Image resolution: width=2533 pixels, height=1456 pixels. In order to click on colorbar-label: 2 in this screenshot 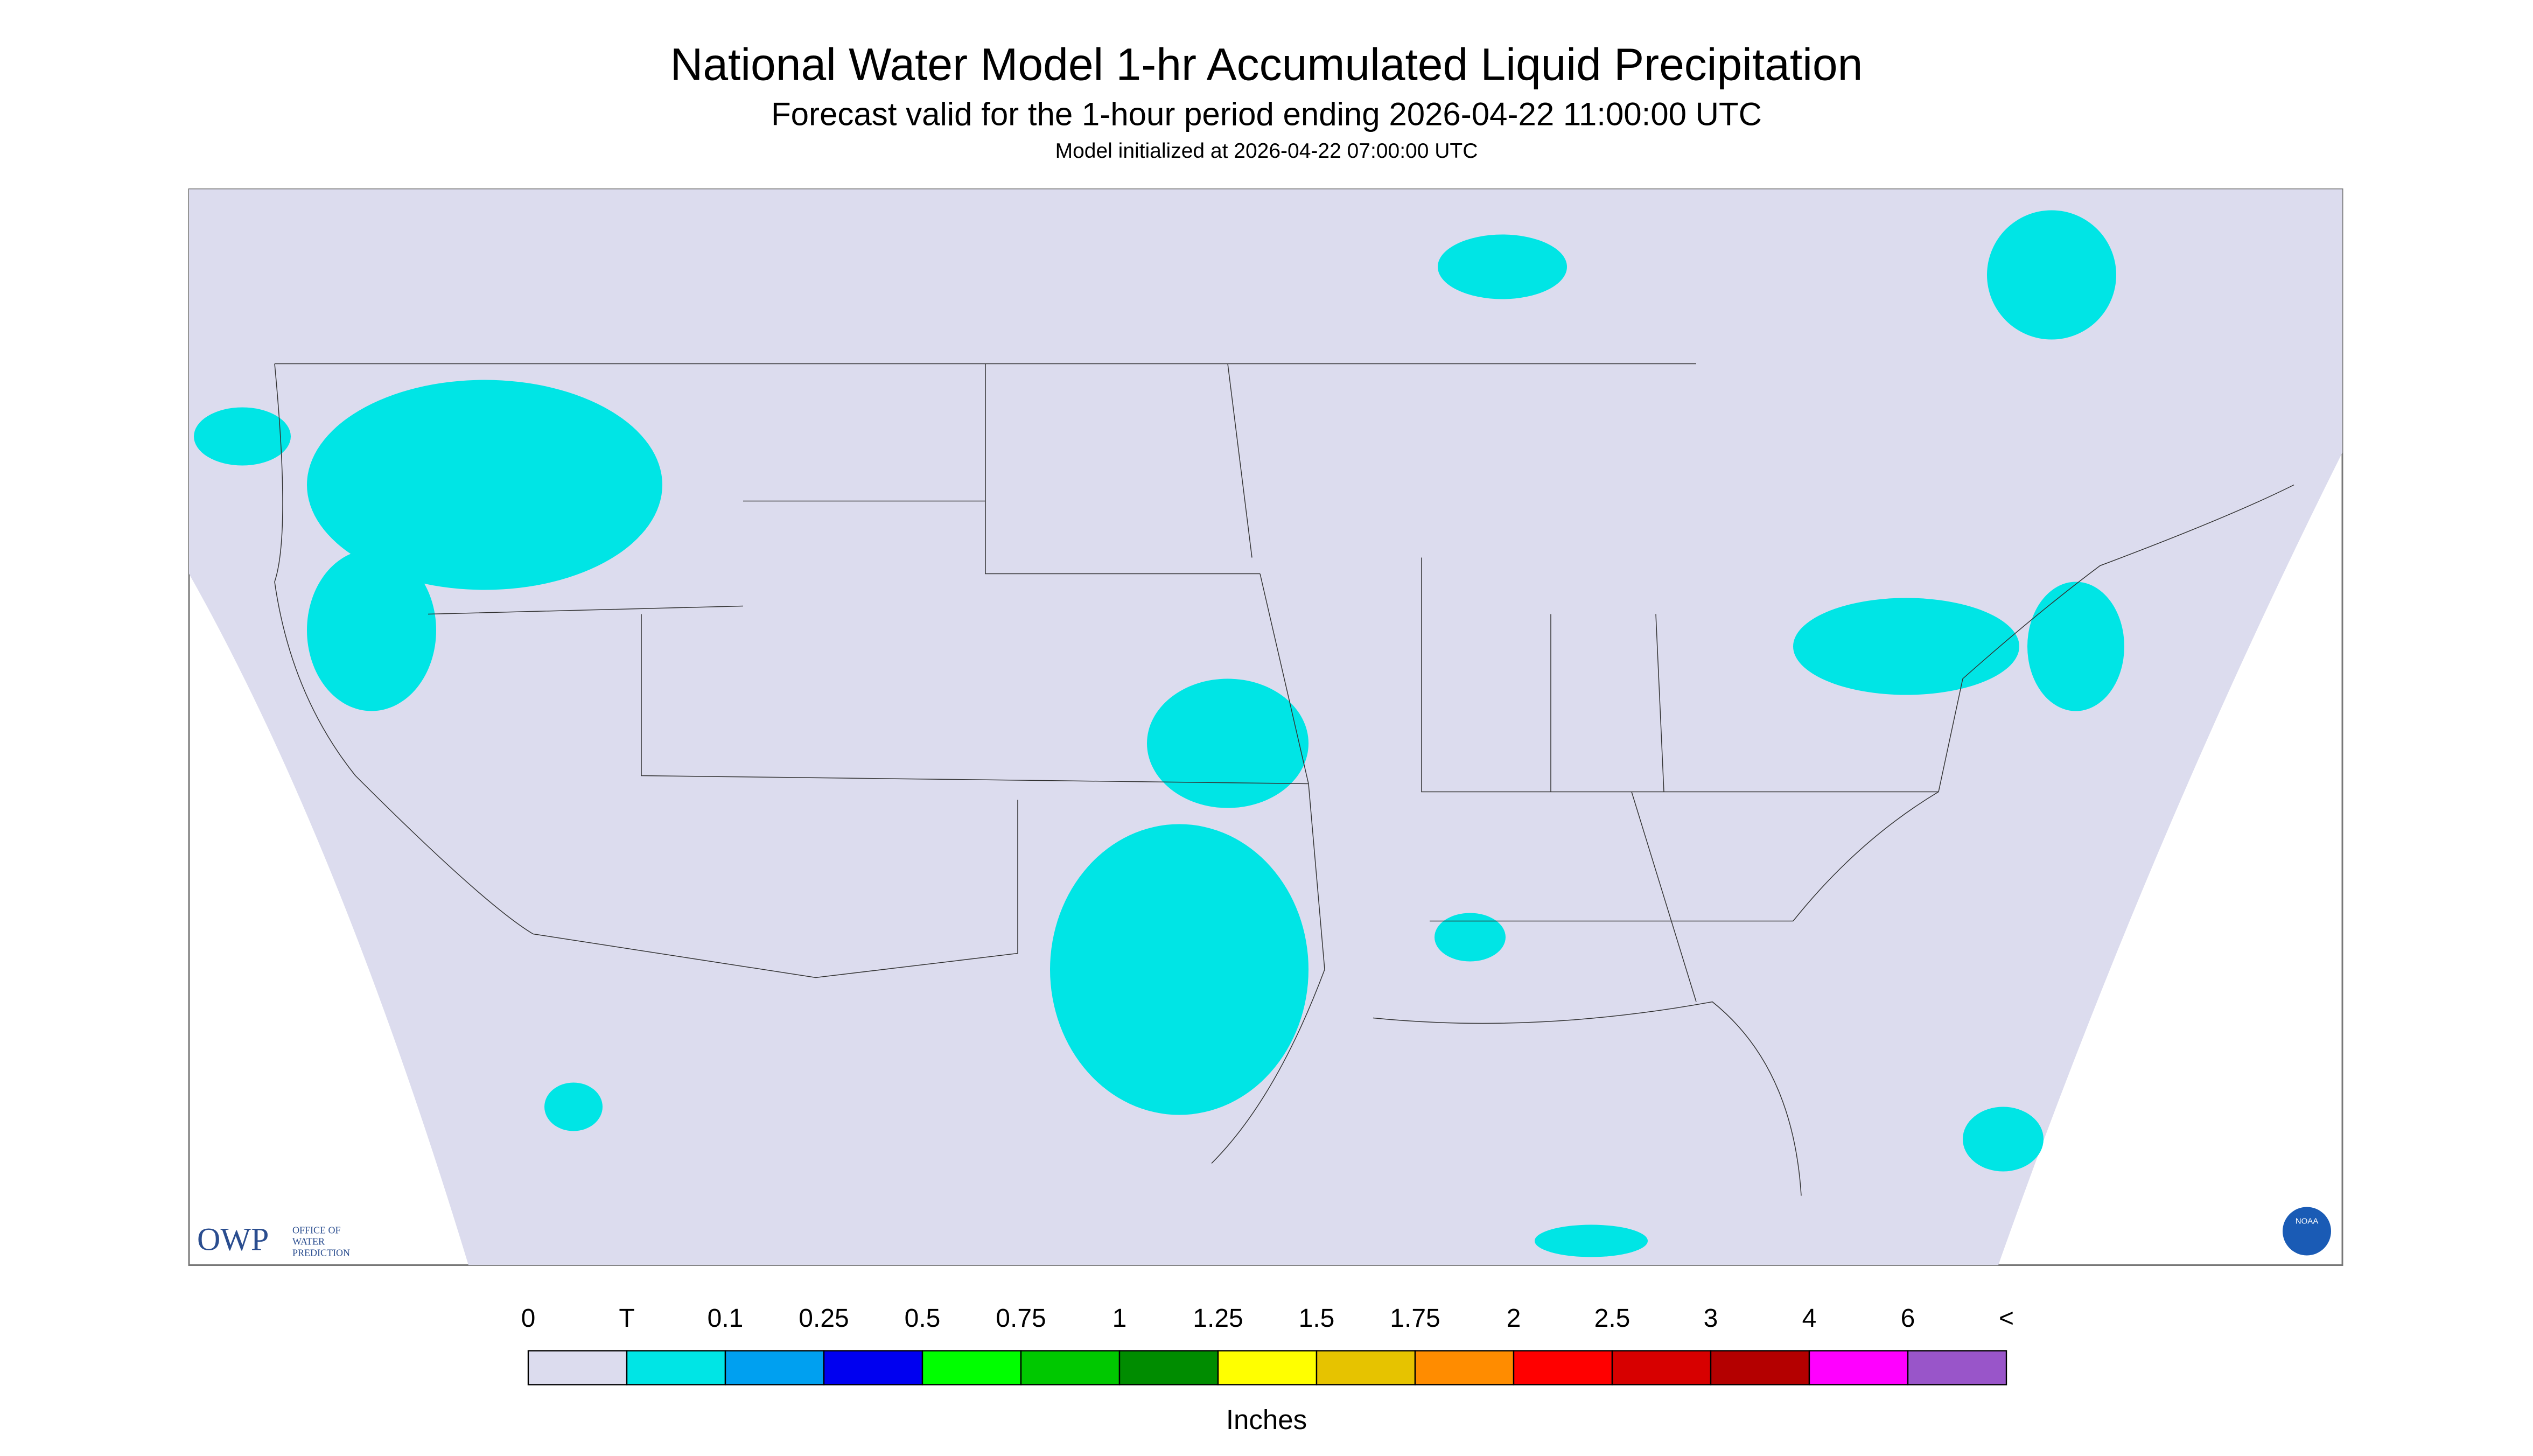, I will do `click(1514, 1318)`.